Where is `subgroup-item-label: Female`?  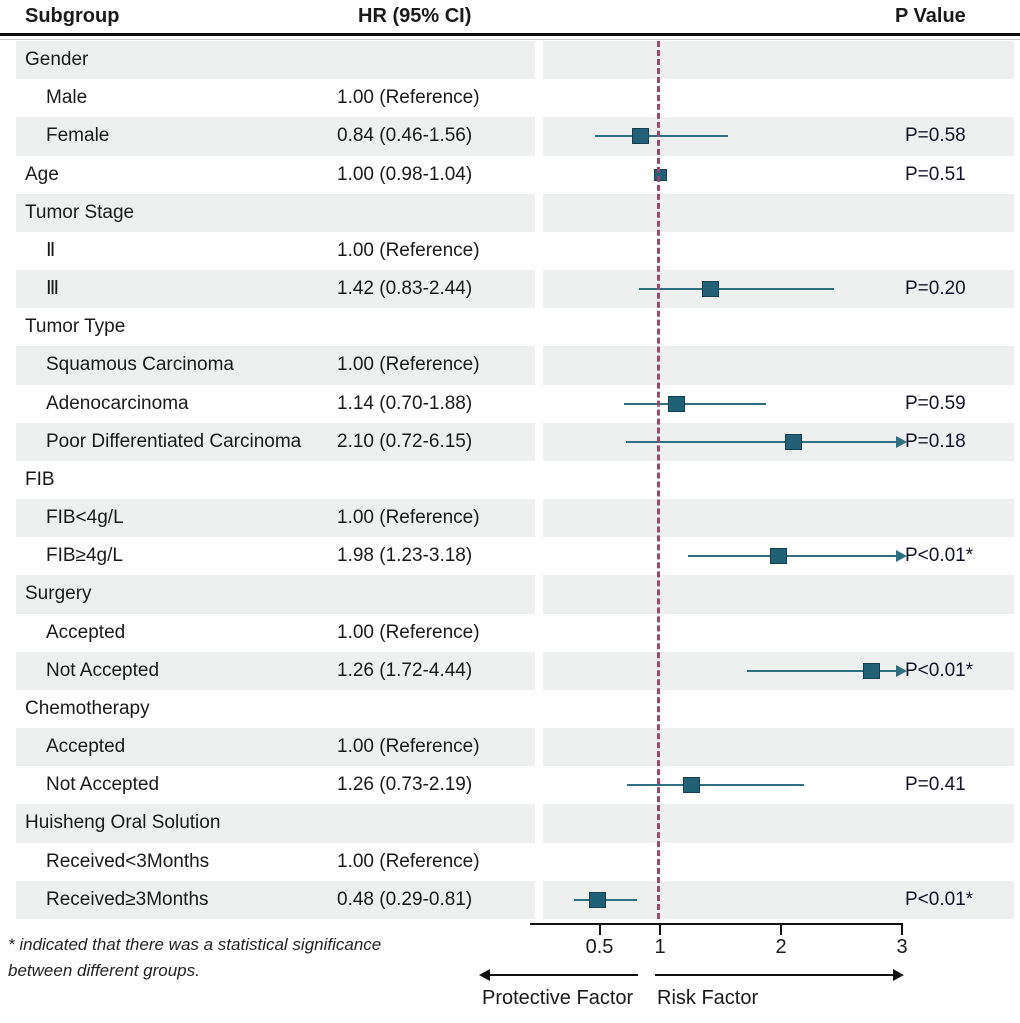
subgroup-item-label: Female is located at coordinates (78, 136).